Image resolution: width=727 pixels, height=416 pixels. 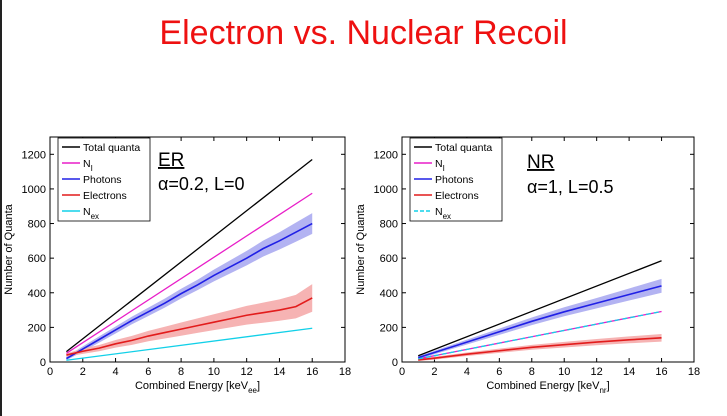 I want to click on panel-params: α=1, L=0.5, so click(x=570, y=187).